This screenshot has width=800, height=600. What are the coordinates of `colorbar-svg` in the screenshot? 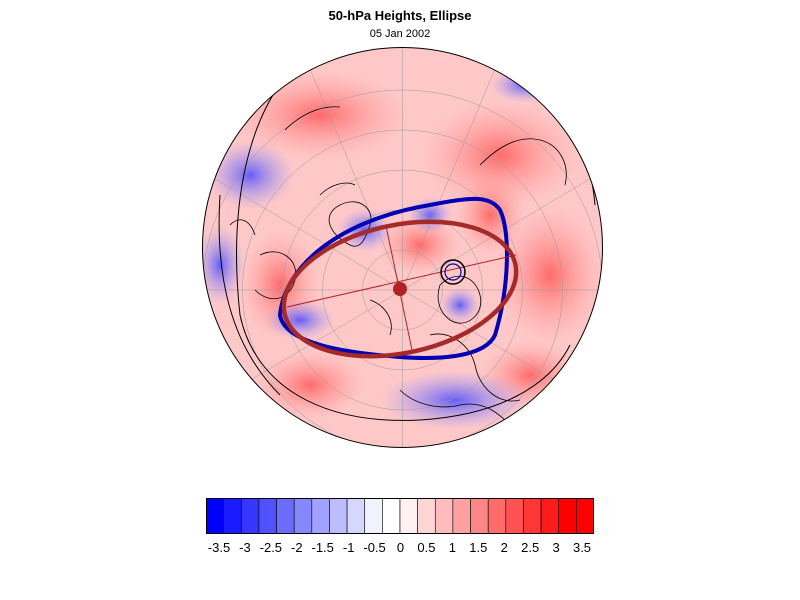 It's located at (400, 516).